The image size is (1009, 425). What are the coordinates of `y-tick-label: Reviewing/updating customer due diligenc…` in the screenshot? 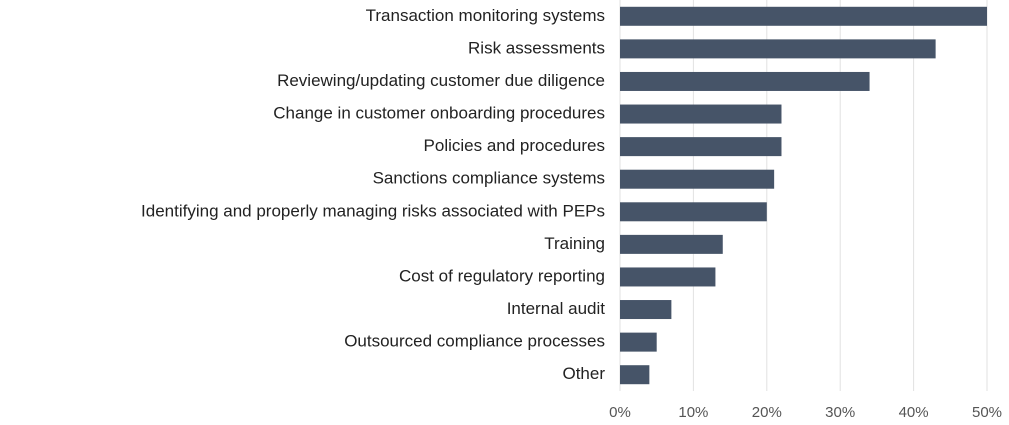 It's located at (441, 80).